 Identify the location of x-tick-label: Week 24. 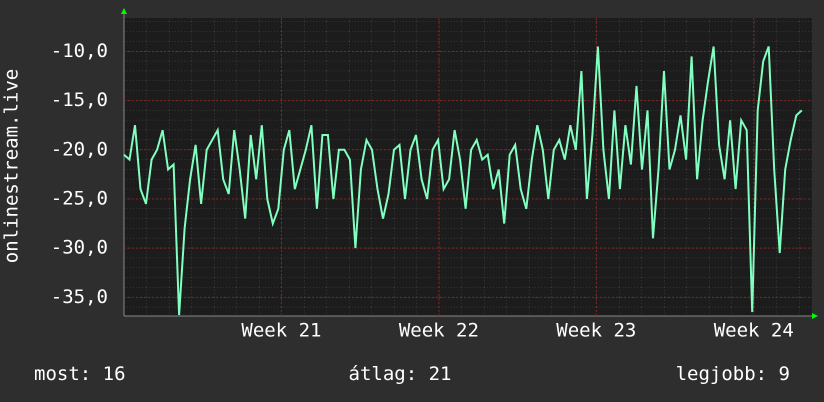
(754, 331).